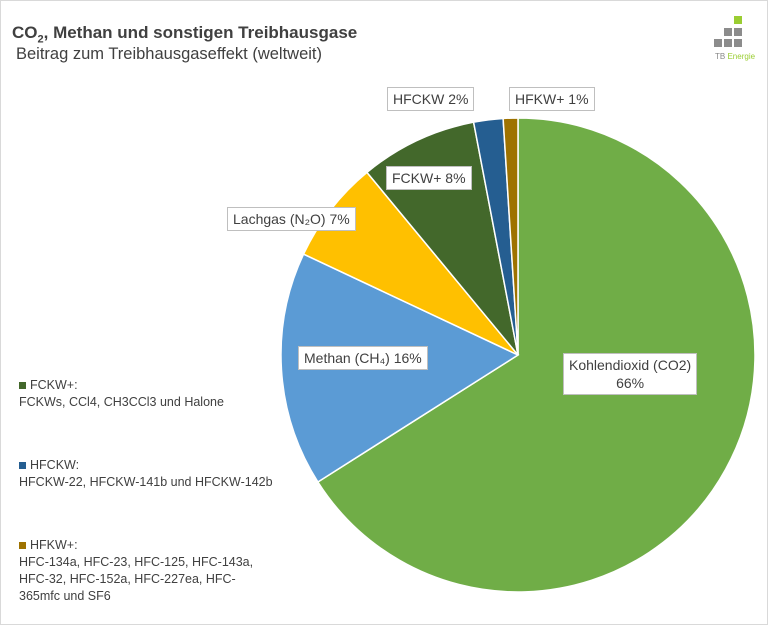 The image size is (768, 625). Describe the element at coordinates (121, 393) in the screenshot. I see `legend-item-fckw: FCKW+: FCKWs, CCl4, CH3CCl3 und Halone` at that location.